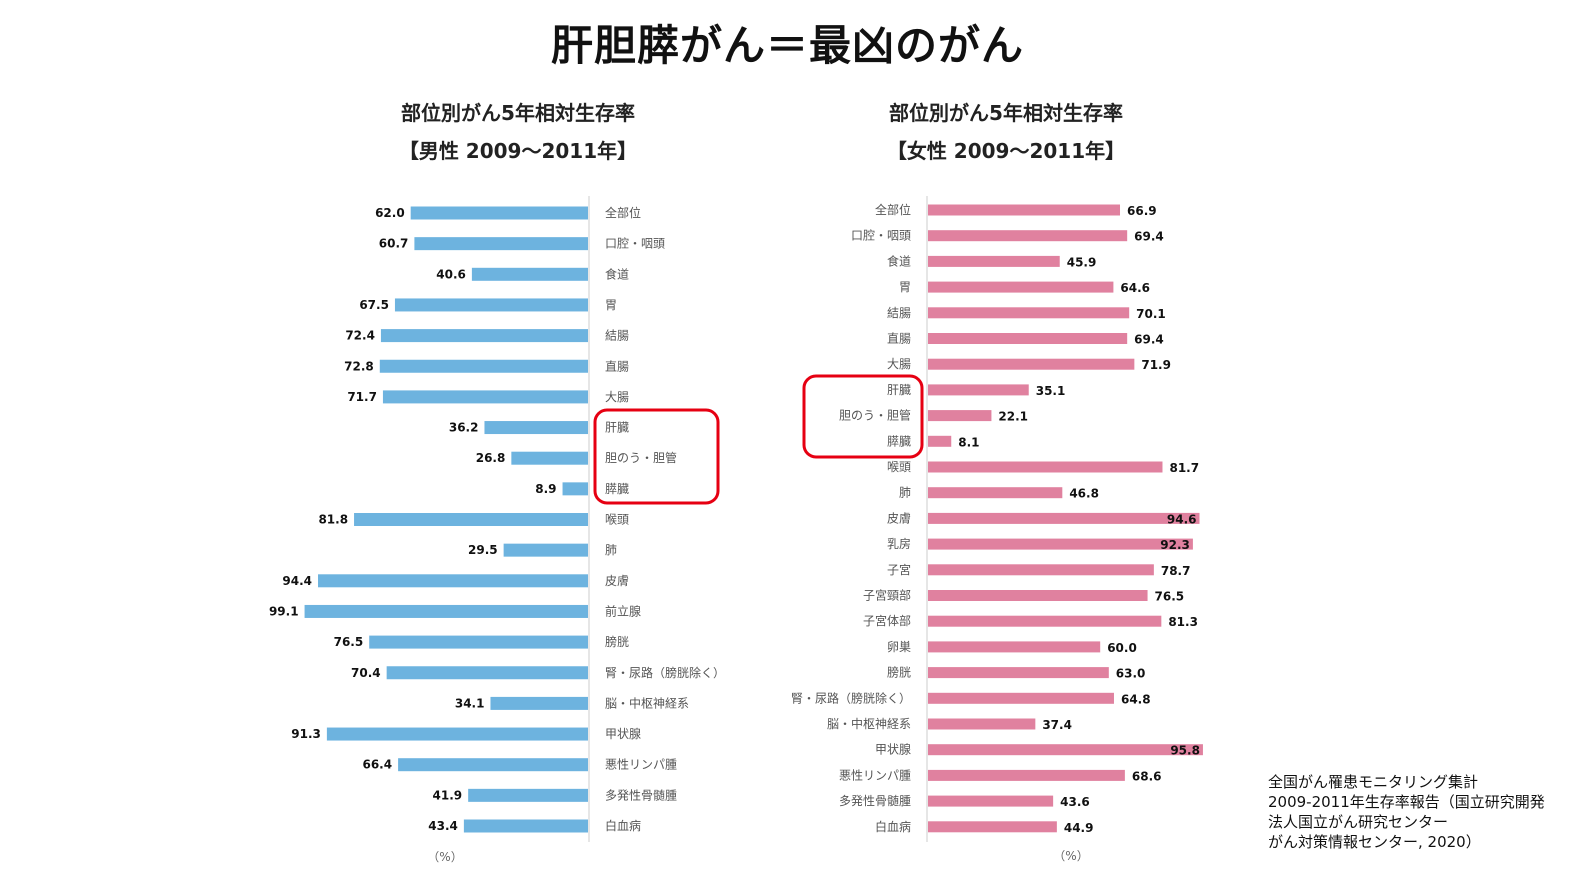 The width and height of the screenshot is (1575, 886). Describe the element at coordinates (617, 336) in the screenshot. I see `male-category-label: 結腸` at that location.